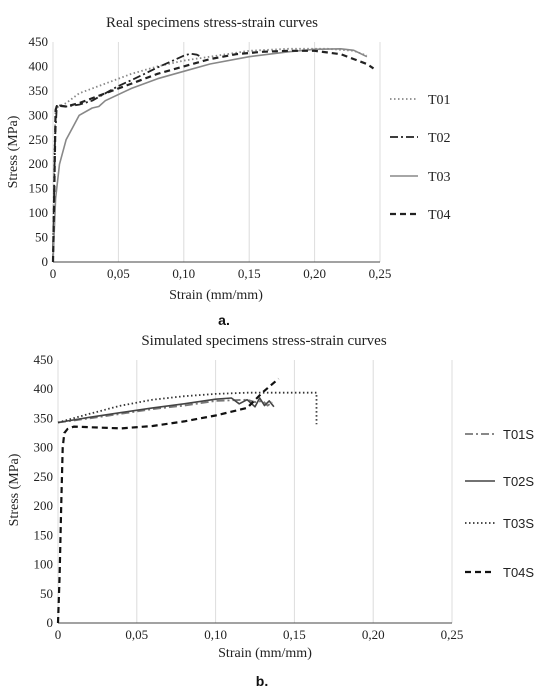  Describe the element at coordinates (499, 503) in the screenshot. I see `chart-b-legend: T01S T02S T03S T04S` at that location.